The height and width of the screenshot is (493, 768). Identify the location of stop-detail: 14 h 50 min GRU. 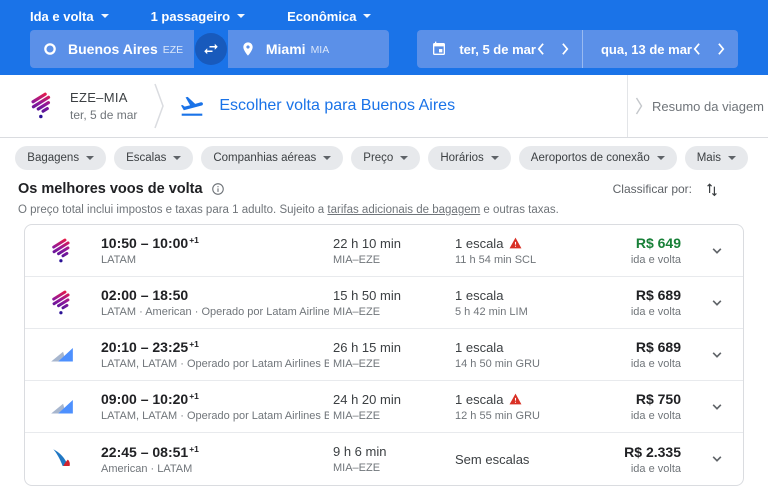
(497, 363).